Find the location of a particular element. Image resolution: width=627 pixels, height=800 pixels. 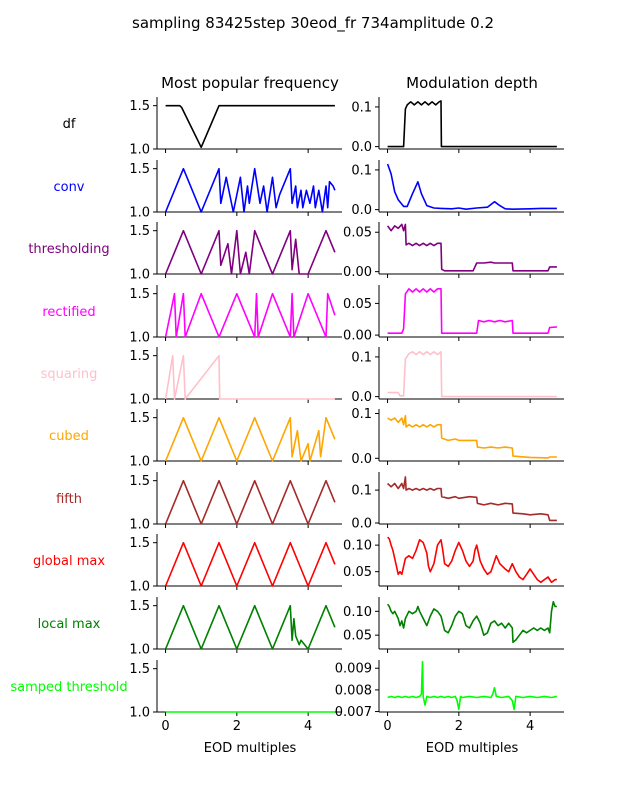

subplot-r4-c1: 0.0 0.1 is located at coordinates (457, 376).